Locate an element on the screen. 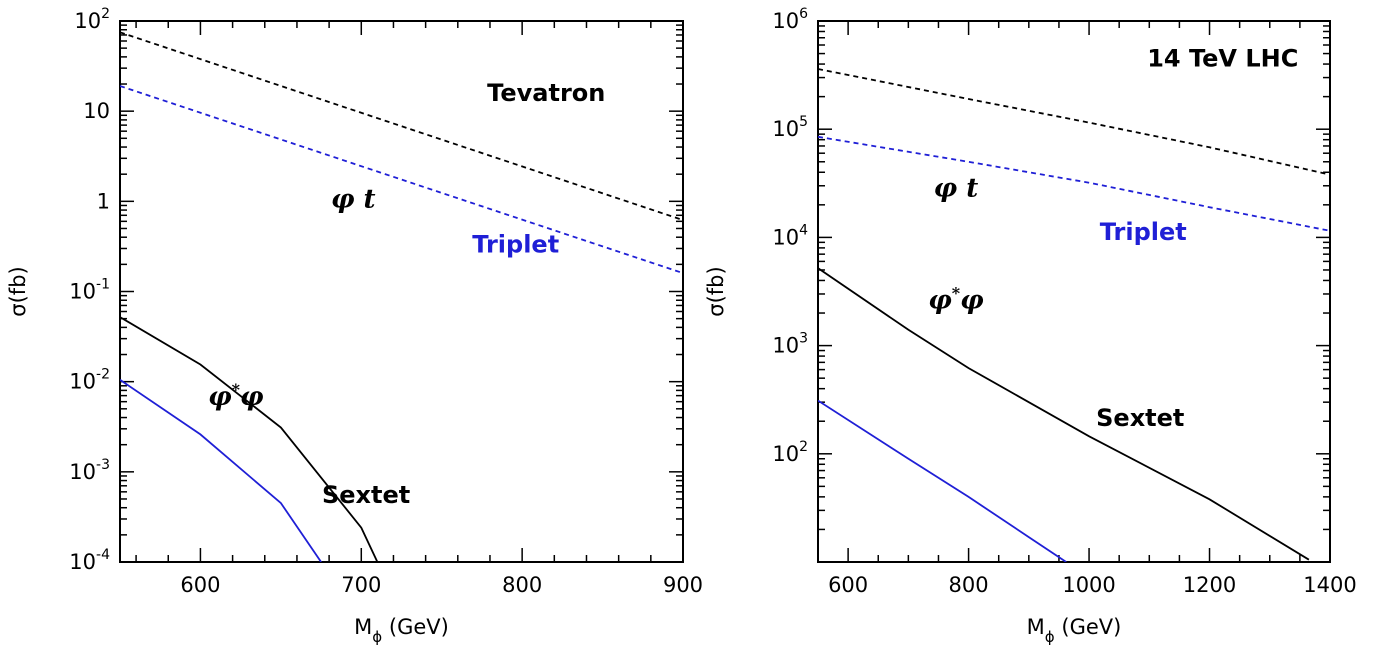  chart-left-x-tick-label: 800 is located at coordinates (522, 585).